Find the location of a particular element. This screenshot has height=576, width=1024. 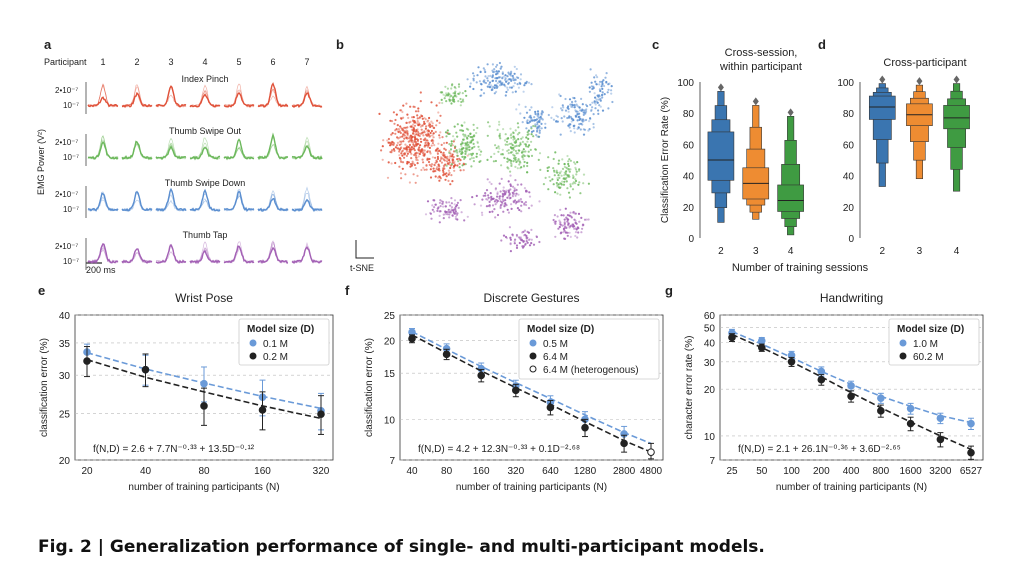

participant-number: 2 is located at coordinates (136, 62).